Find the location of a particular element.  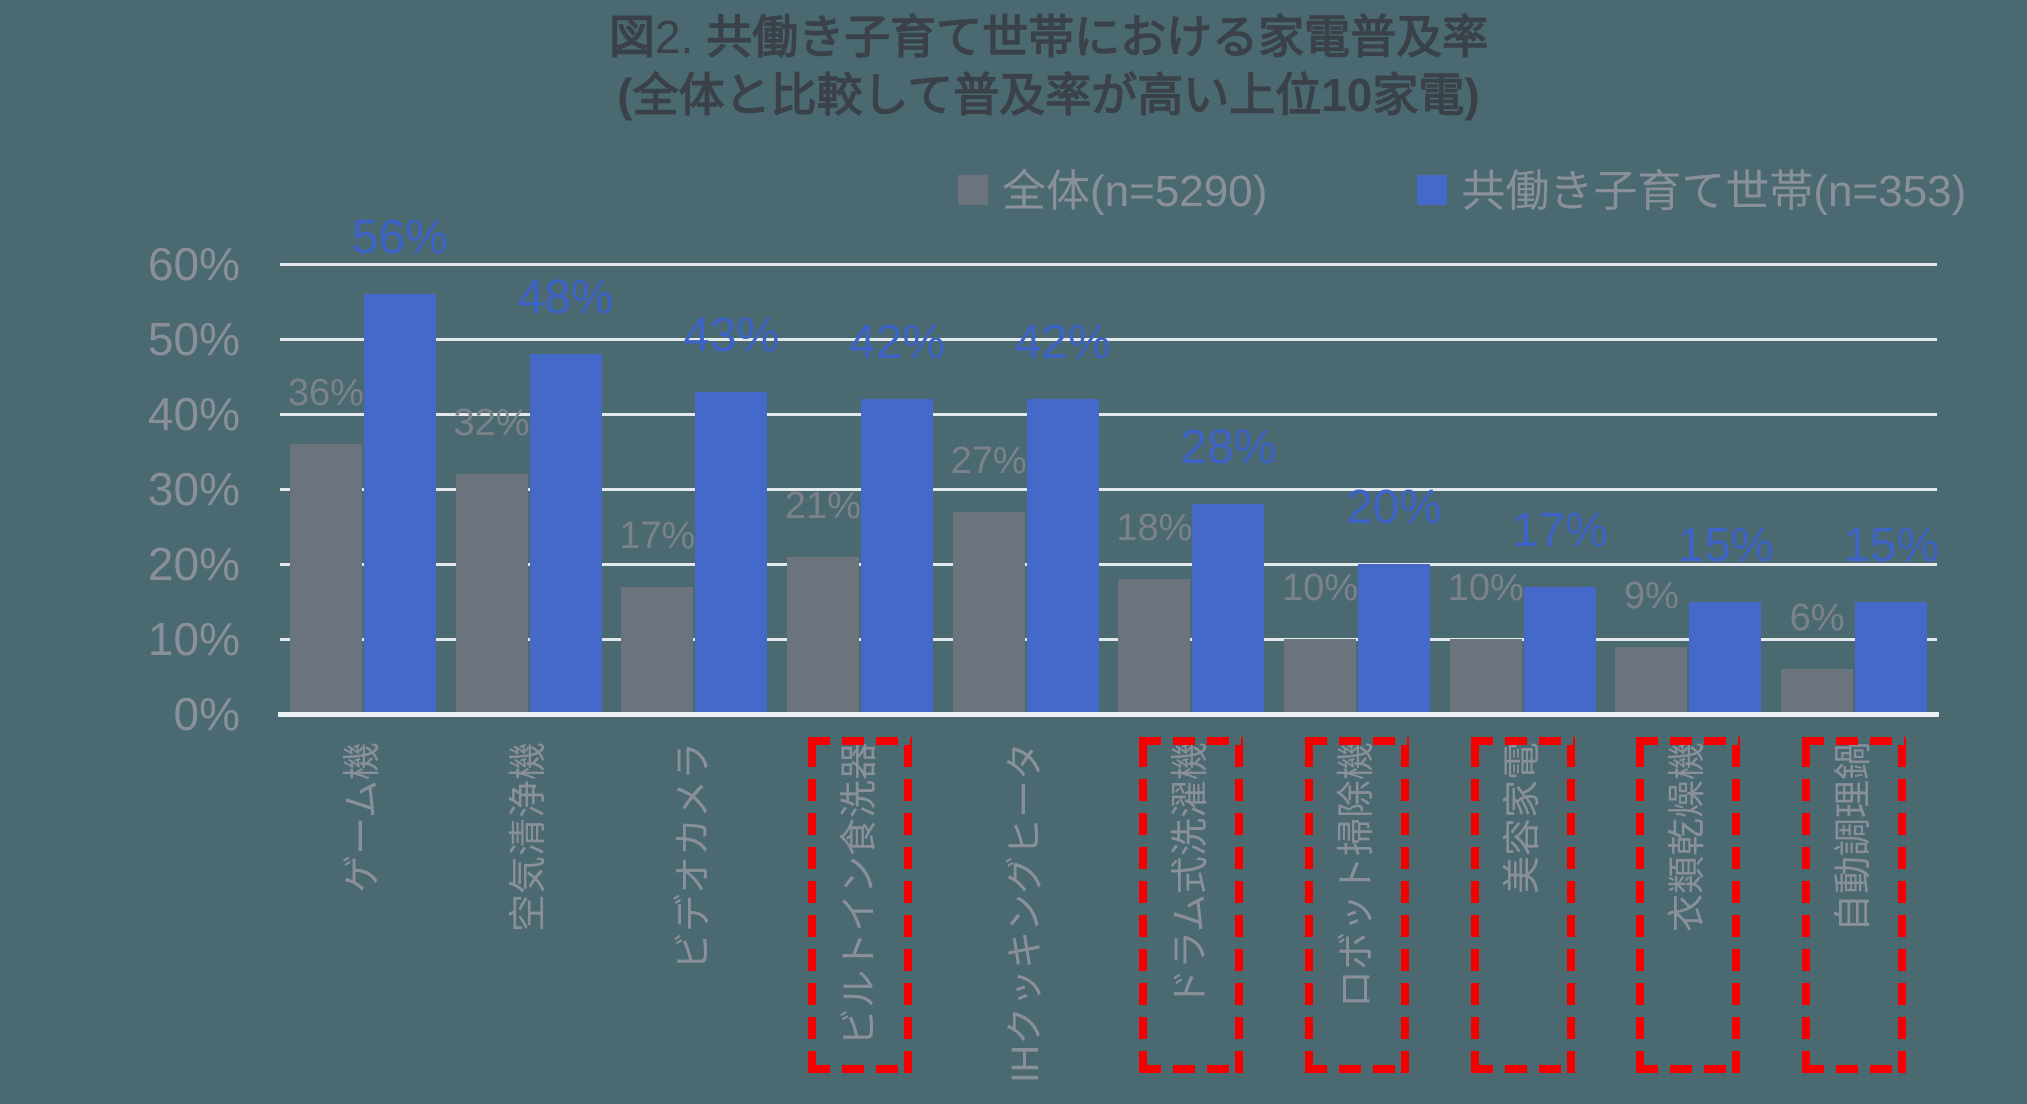

gridline-50% is located at coordinates (1108, 339).